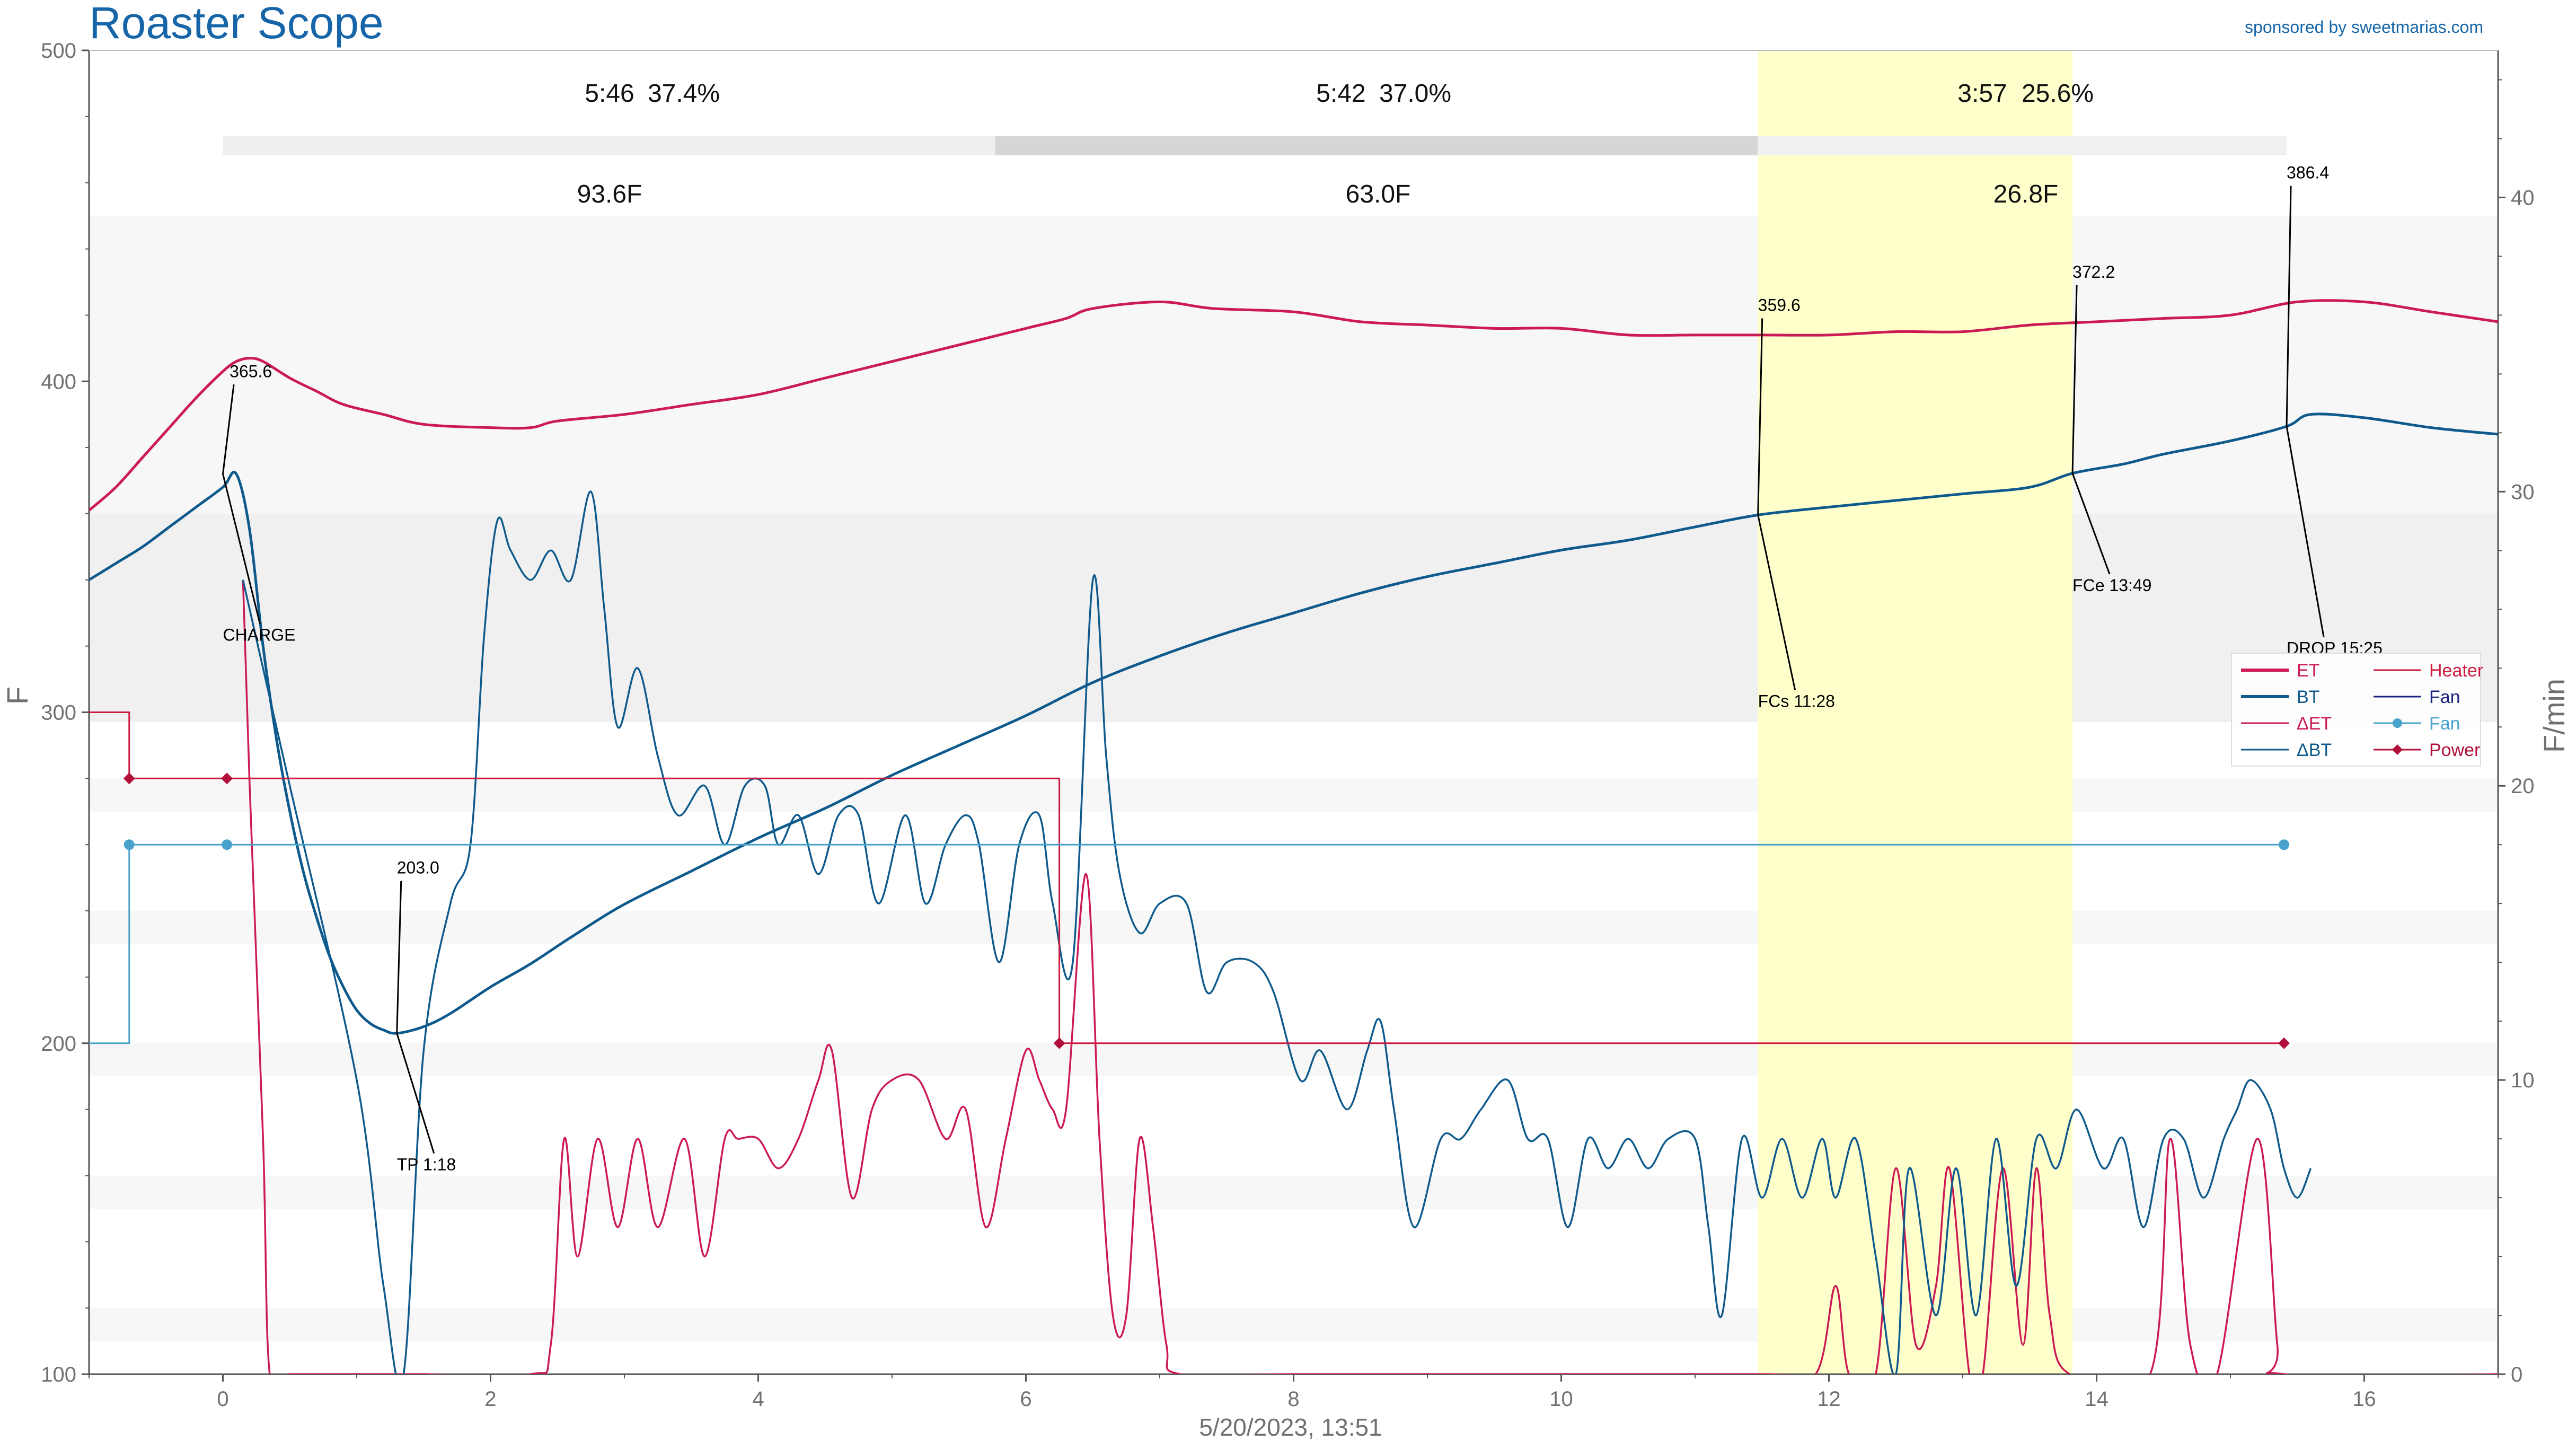 The image size is (2576, 1450). I want to click on y-tick-label: 400, so click(58, 382).